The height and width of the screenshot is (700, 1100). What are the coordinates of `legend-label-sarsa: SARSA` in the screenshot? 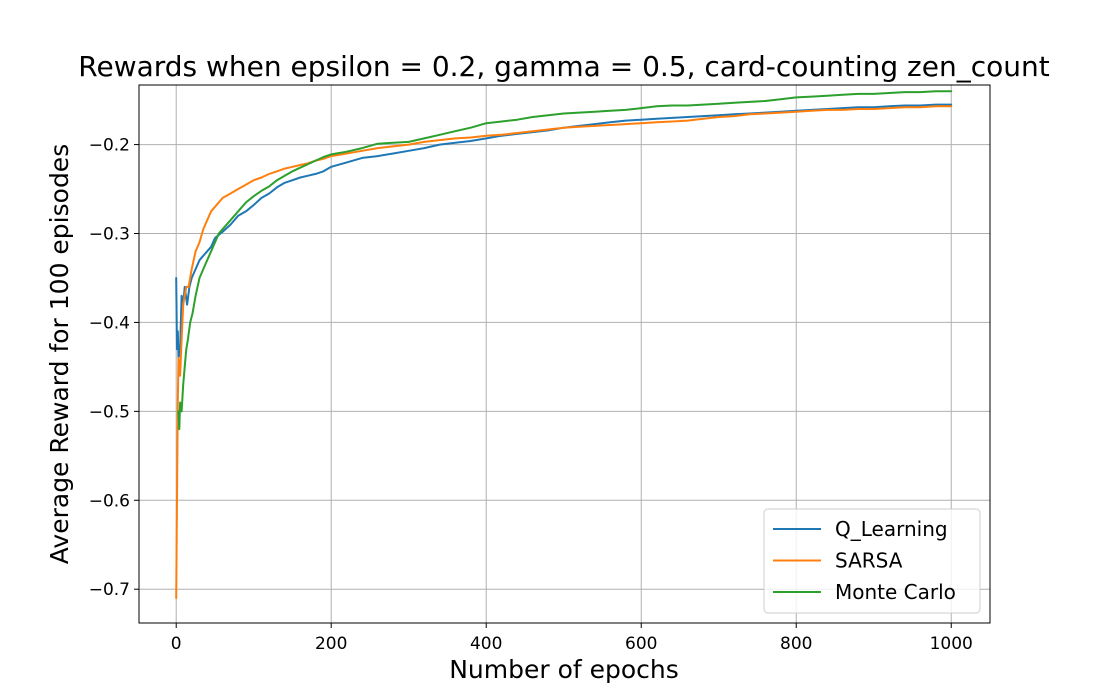 It's located at (869, 561).